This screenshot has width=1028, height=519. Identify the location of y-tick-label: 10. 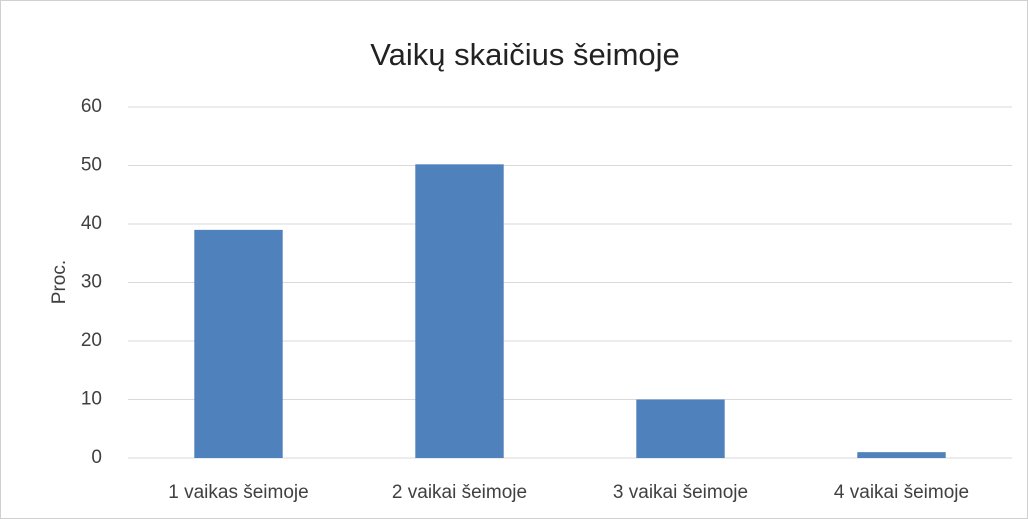
(91, 399).